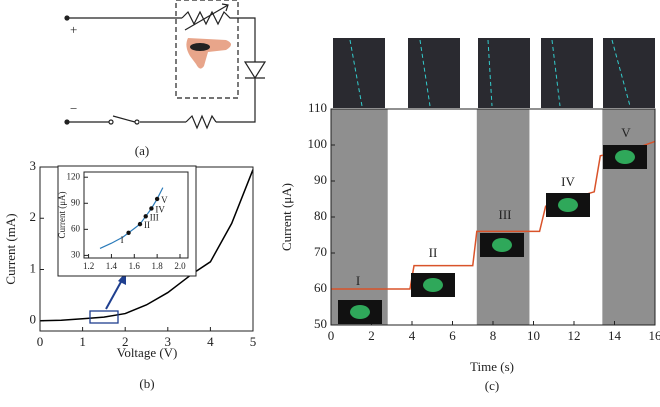 Image resolution: width=660 pixels, height=407 pixels. What do you see at coordinates (33, 165) in the screenshot?
I see `y-tick-label: 3` at bounding box center [33, 165].